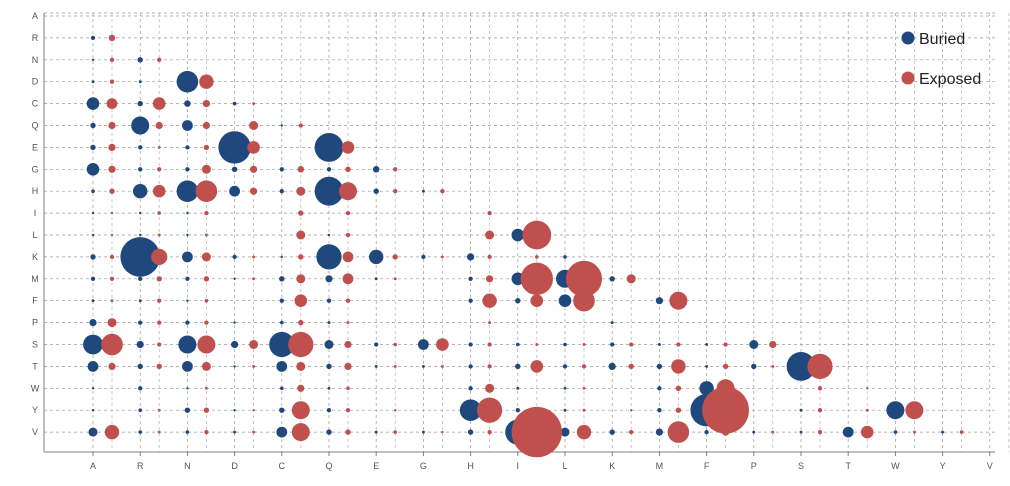 The image size is (1010, 486). Describe the element at coordinates (376, 466) in the screenshot. I see `x-tick-label: E` at that location.